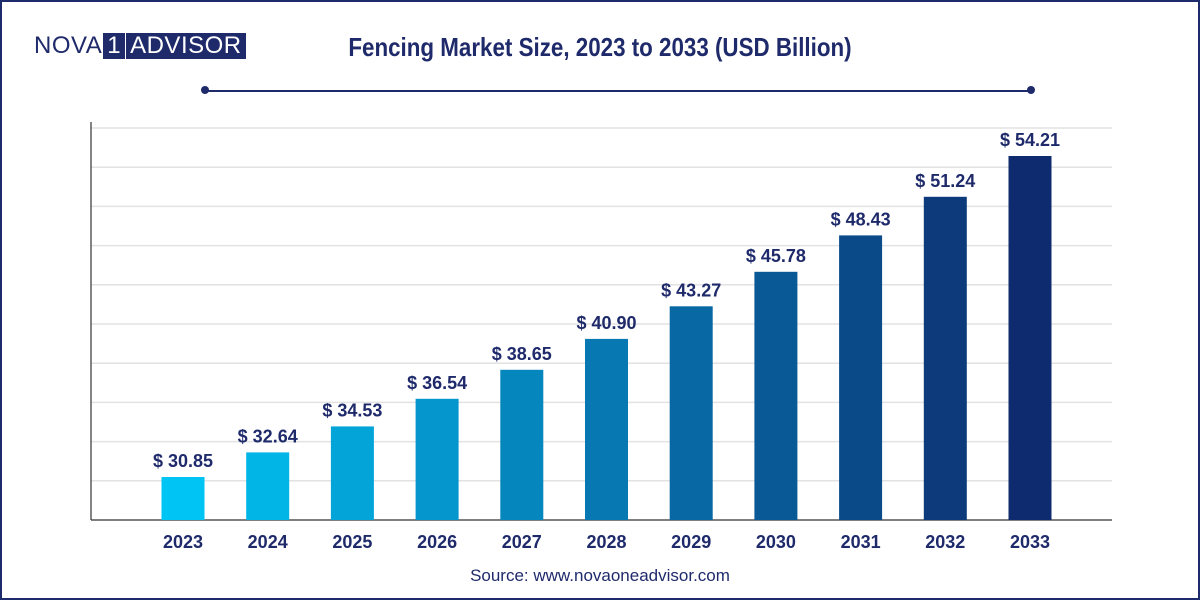 The image size is (1200, 600). Describe the element at coordinates (268, 542) in the screenshot. I see `x-tick-label-2024: 2024` at that location.